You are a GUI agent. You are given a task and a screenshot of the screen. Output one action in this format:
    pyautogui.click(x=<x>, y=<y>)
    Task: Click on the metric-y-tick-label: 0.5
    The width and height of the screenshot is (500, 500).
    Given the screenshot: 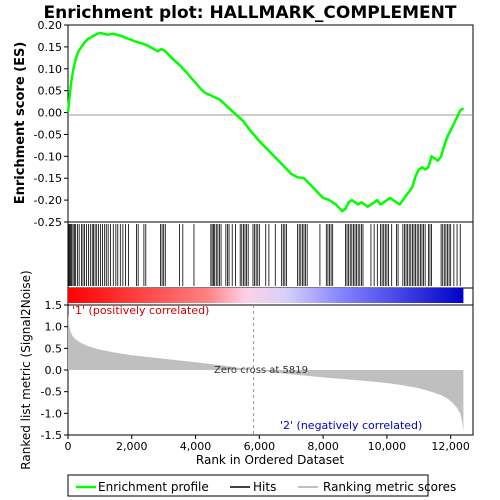 What is the action you would take?
    pyautogui.click(x=54, y=348)
    